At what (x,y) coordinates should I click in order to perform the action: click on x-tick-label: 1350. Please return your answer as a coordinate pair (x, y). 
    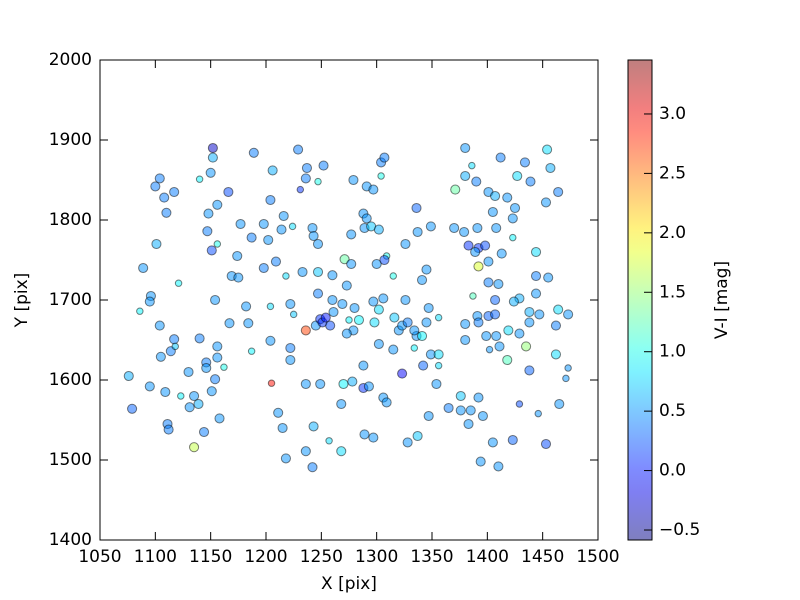
    Looking at the image, I should click on (431, 557).